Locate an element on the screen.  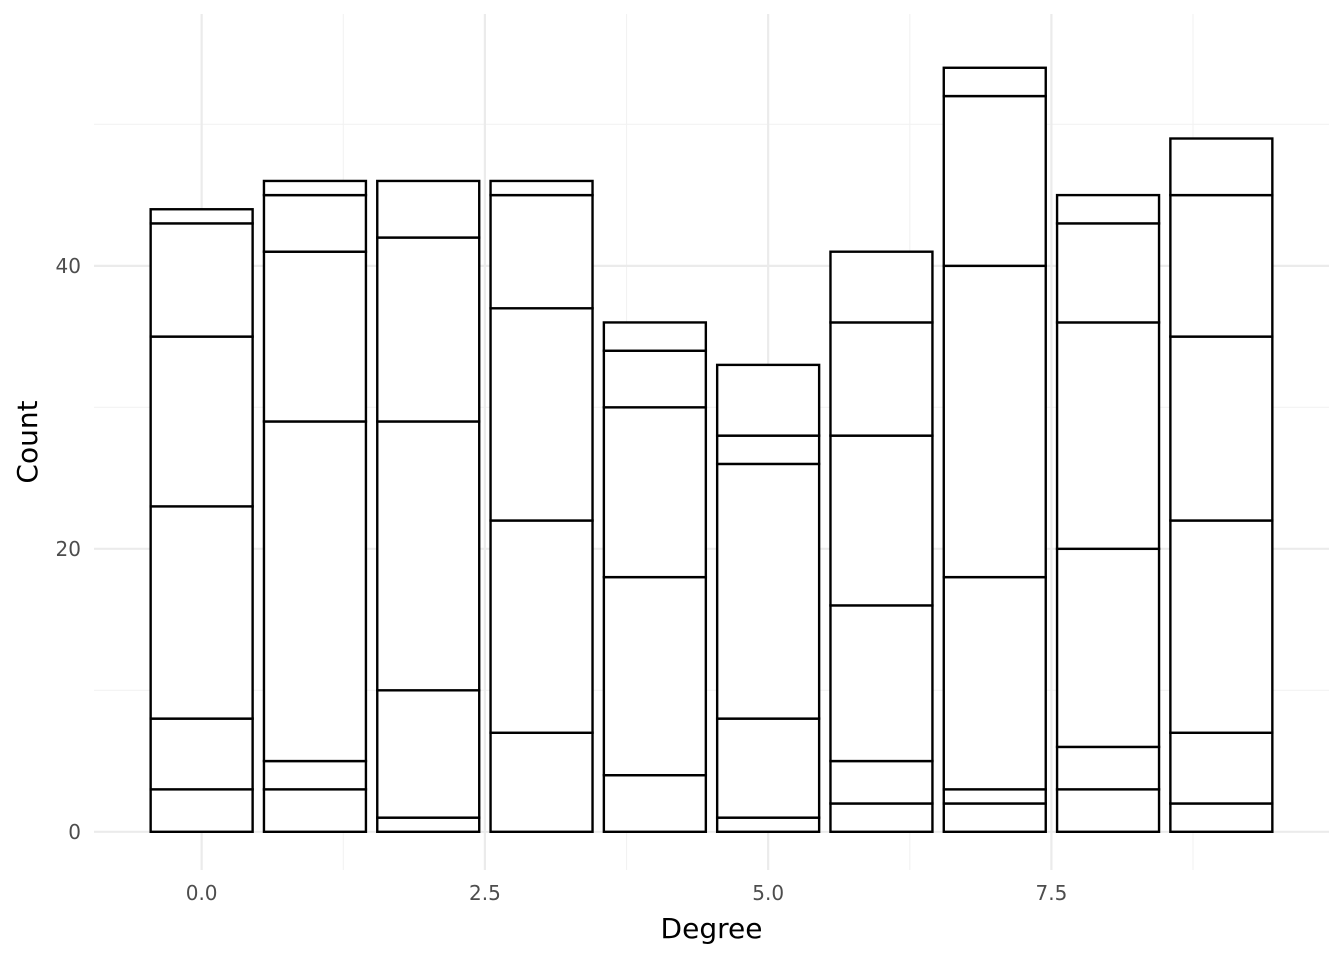
y-tick-label: 20 is located at coordinates (68, 549).